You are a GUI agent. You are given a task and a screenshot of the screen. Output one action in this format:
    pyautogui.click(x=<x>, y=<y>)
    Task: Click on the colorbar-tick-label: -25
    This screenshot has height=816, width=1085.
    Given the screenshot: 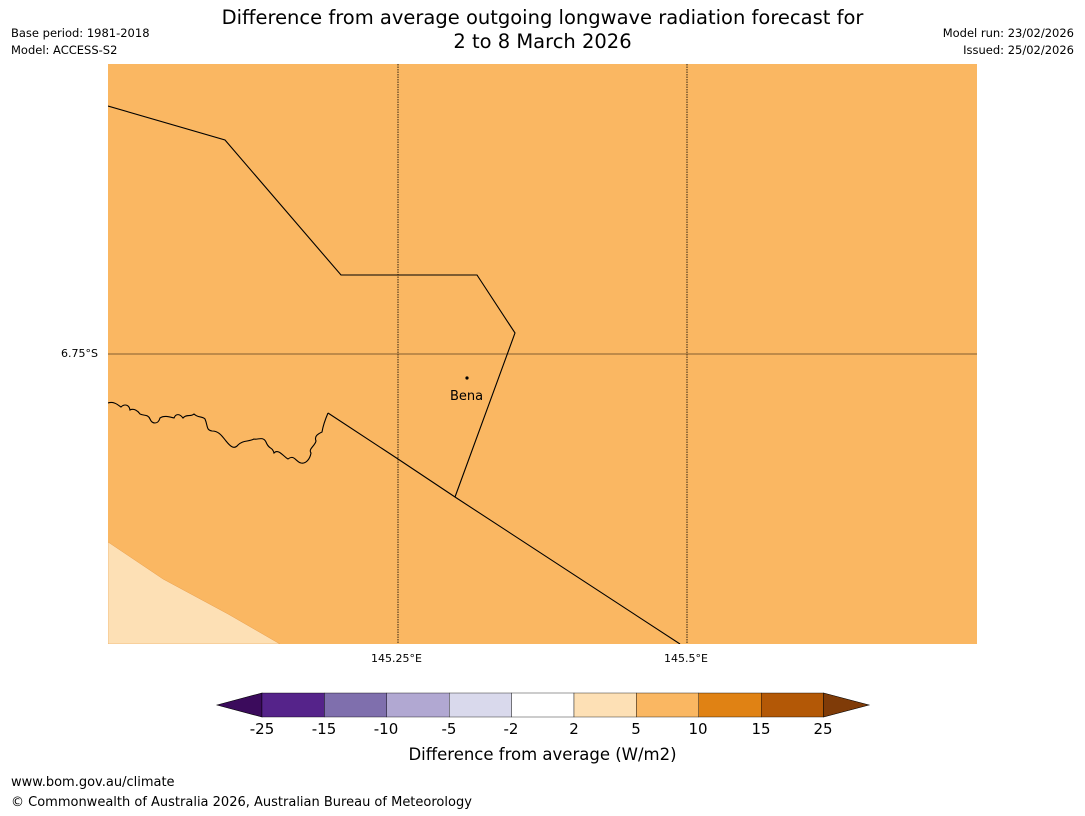 What is the action you would take?
    pyautogui.click(x=262, y=729)
    